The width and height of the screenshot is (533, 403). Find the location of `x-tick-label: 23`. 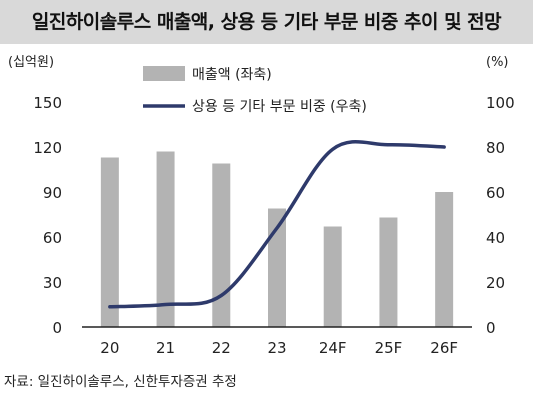

x-tick-label: 23 is located at coordinates (276, 348).